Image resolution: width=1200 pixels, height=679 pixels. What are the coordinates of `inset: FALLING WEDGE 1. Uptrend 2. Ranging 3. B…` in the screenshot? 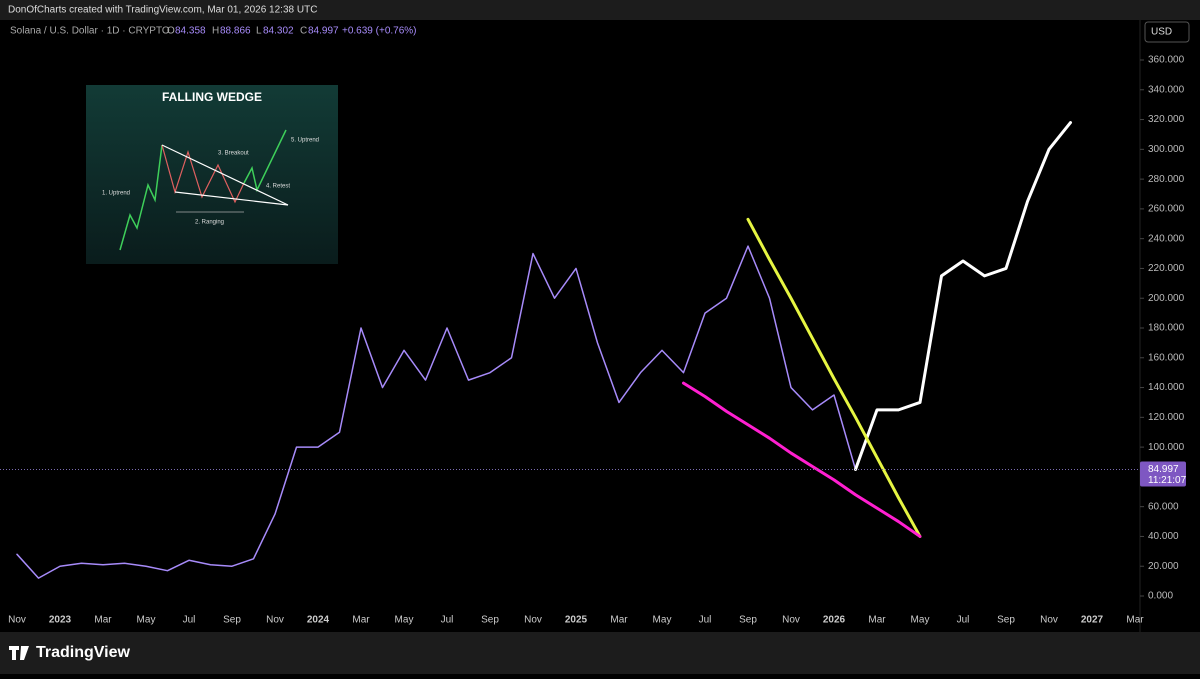 It's located at (212, 174).